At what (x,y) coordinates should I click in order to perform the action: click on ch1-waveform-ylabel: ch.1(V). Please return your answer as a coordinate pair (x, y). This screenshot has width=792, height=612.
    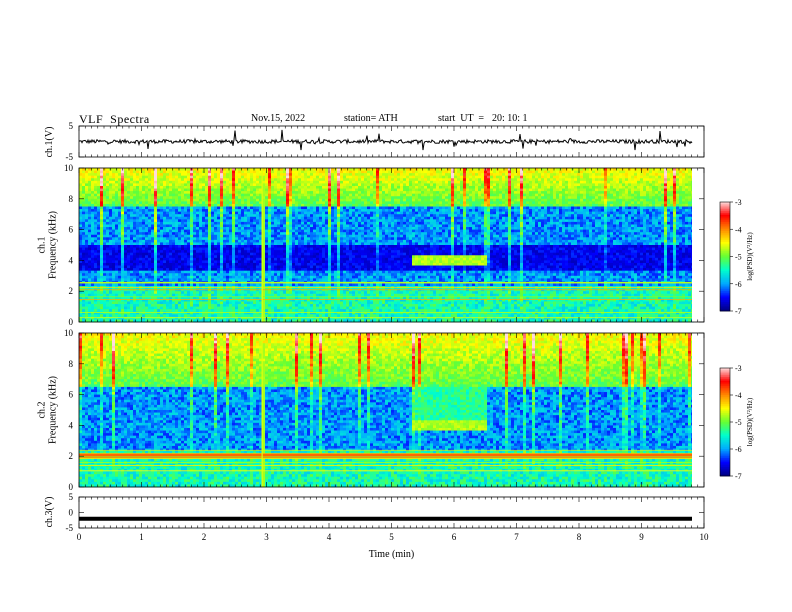
    Looking at the image, I should click on (49, 142).